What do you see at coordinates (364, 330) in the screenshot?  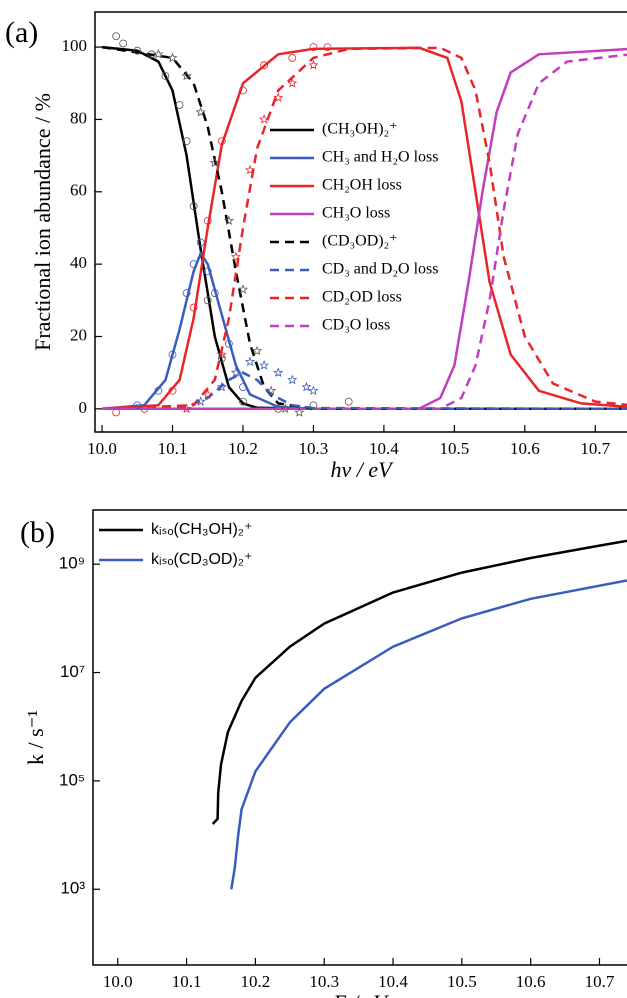 I see `line` at bounding box center [364, 330].